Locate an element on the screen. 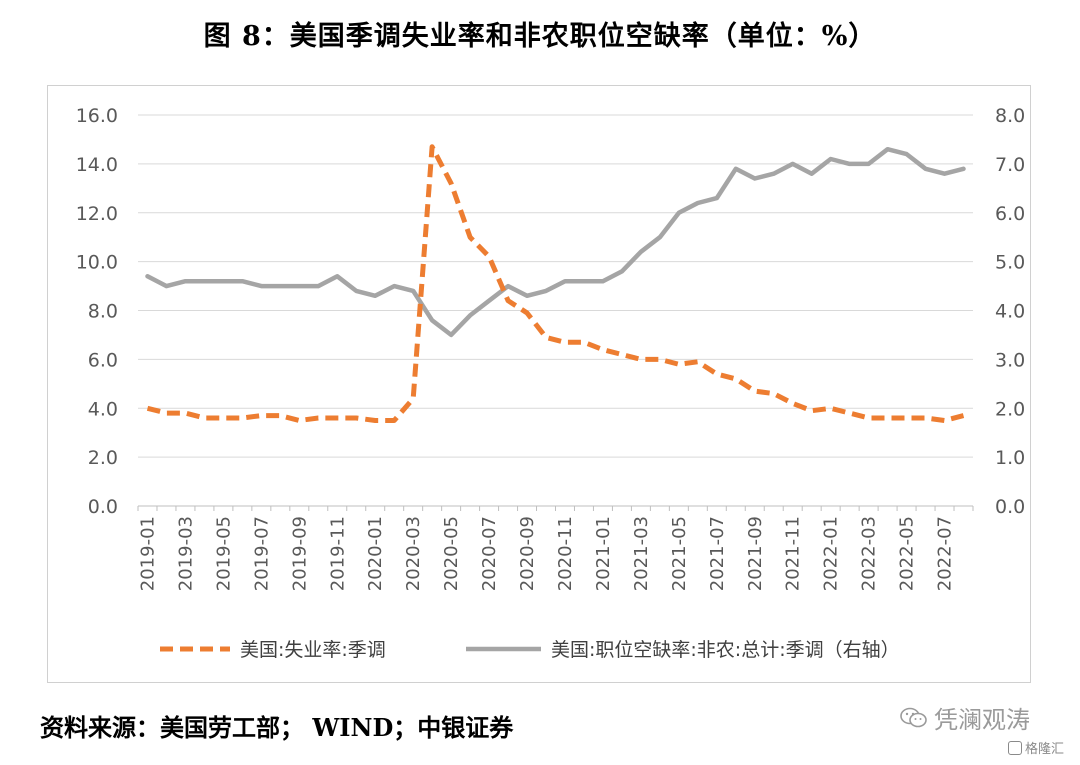  x-tick-label: 2019-05 is located at coordinates (223, 553).